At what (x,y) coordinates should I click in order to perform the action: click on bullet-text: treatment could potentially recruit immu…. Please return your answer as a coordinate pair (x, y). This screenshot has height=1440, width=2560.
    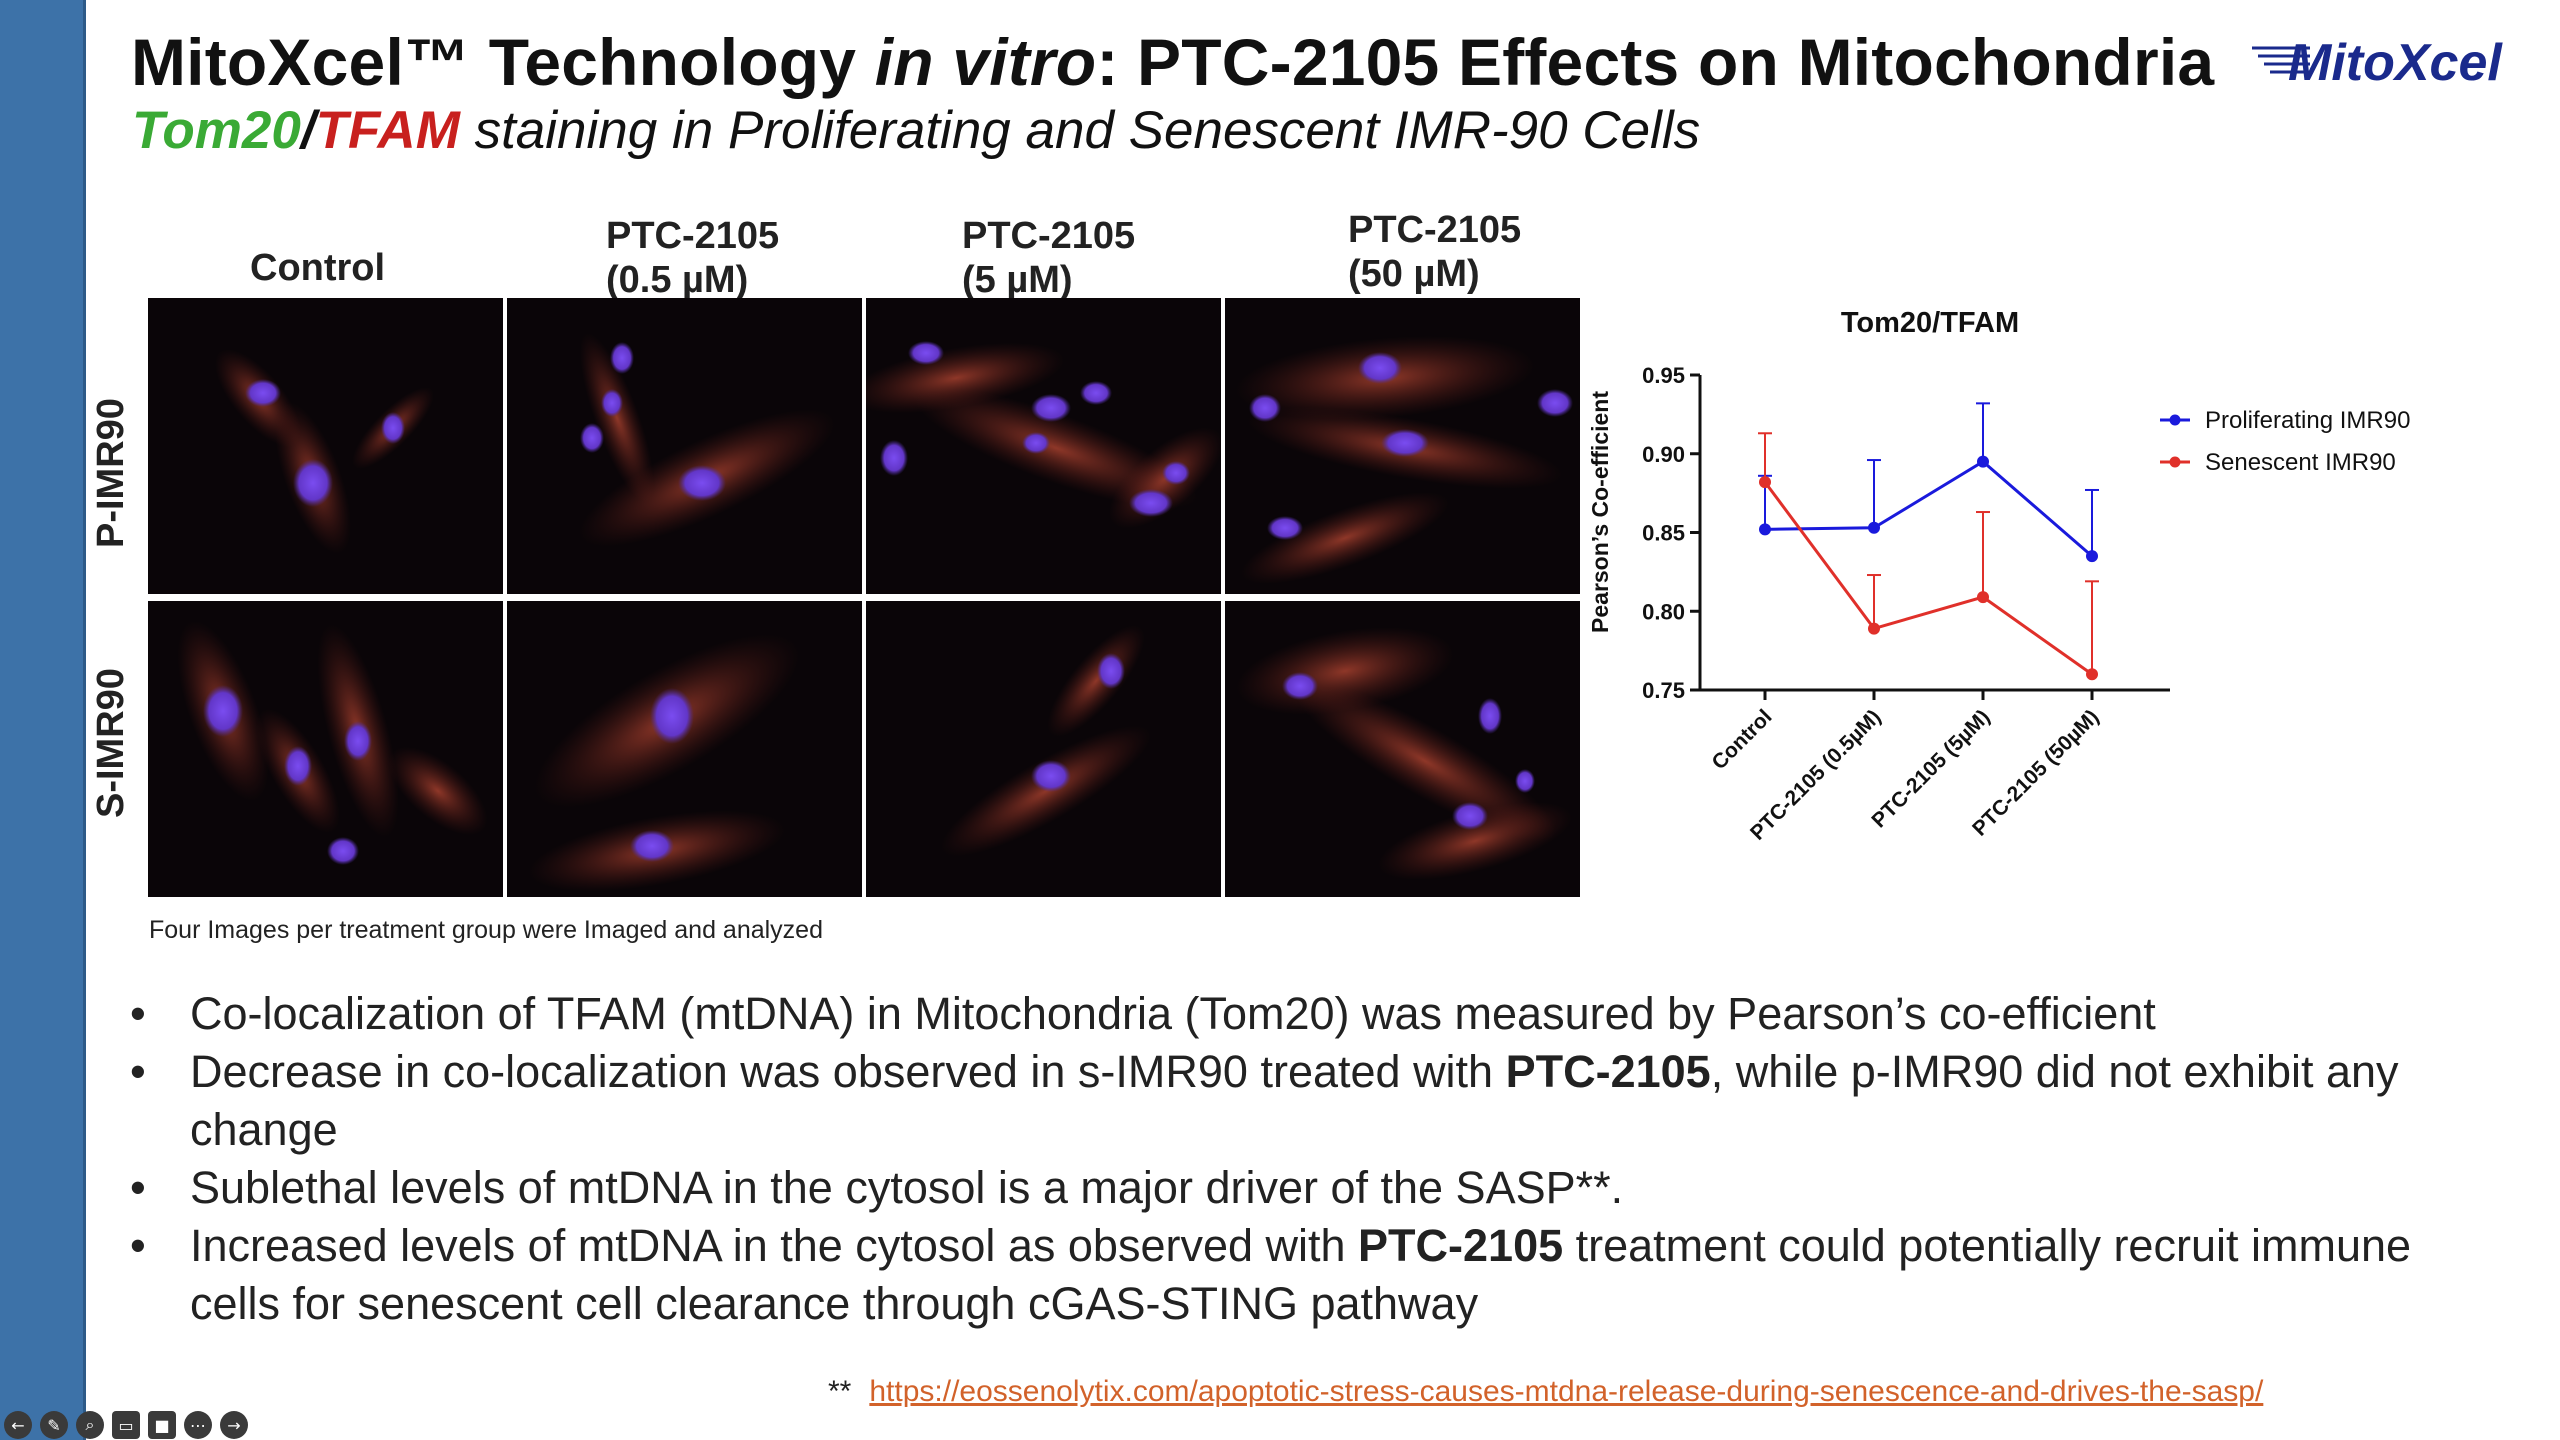
    Looking at the image, I should click on (1301, 1274).